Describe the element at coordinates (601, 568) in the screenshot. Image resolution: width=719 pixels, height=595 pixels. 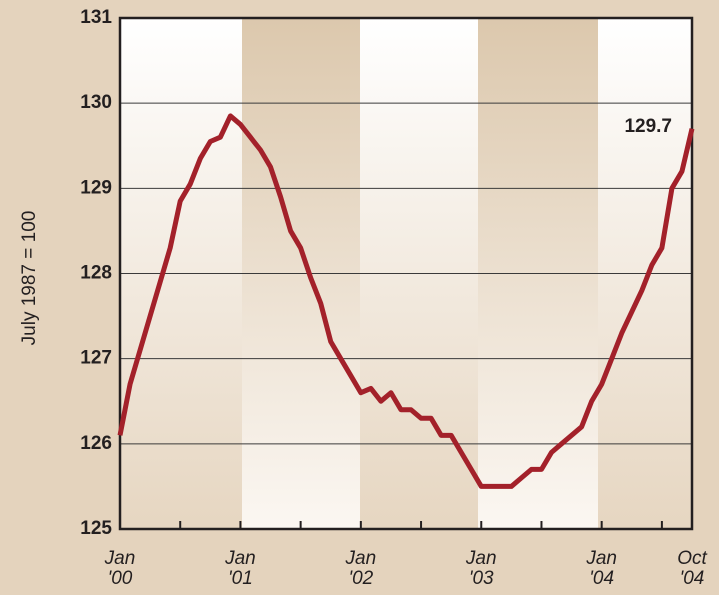
I see `x-tick-label: Jan '04` at that location.